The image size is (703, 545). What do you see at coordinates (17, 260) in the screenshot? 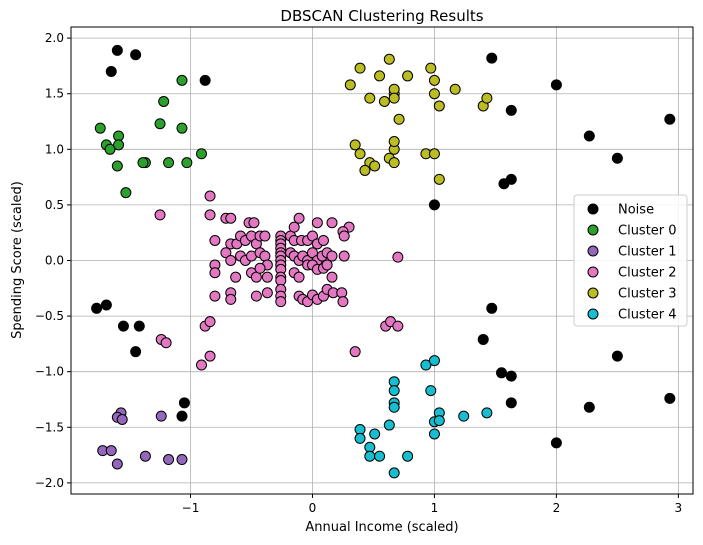
I see `y-axis-label: Spending Score (scaled)` at bounding box center [17, 260].